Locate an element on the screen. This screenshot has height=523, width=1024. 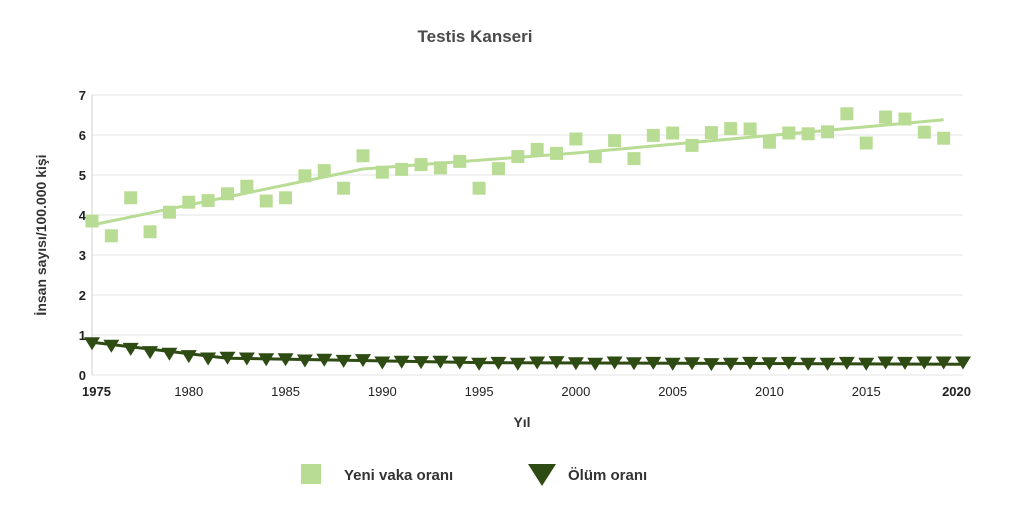
legend-item-new-cases: Yeni vaka oranı is located at coordinates (377, 474).